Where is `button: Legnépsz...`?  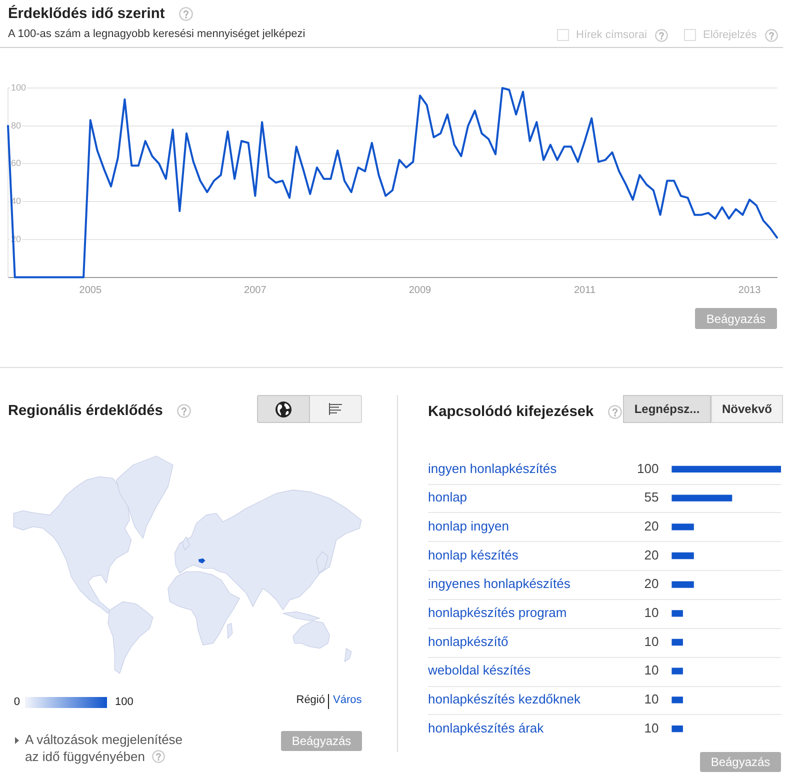 button: Legnépsz... is located at coordinates (667, 409).